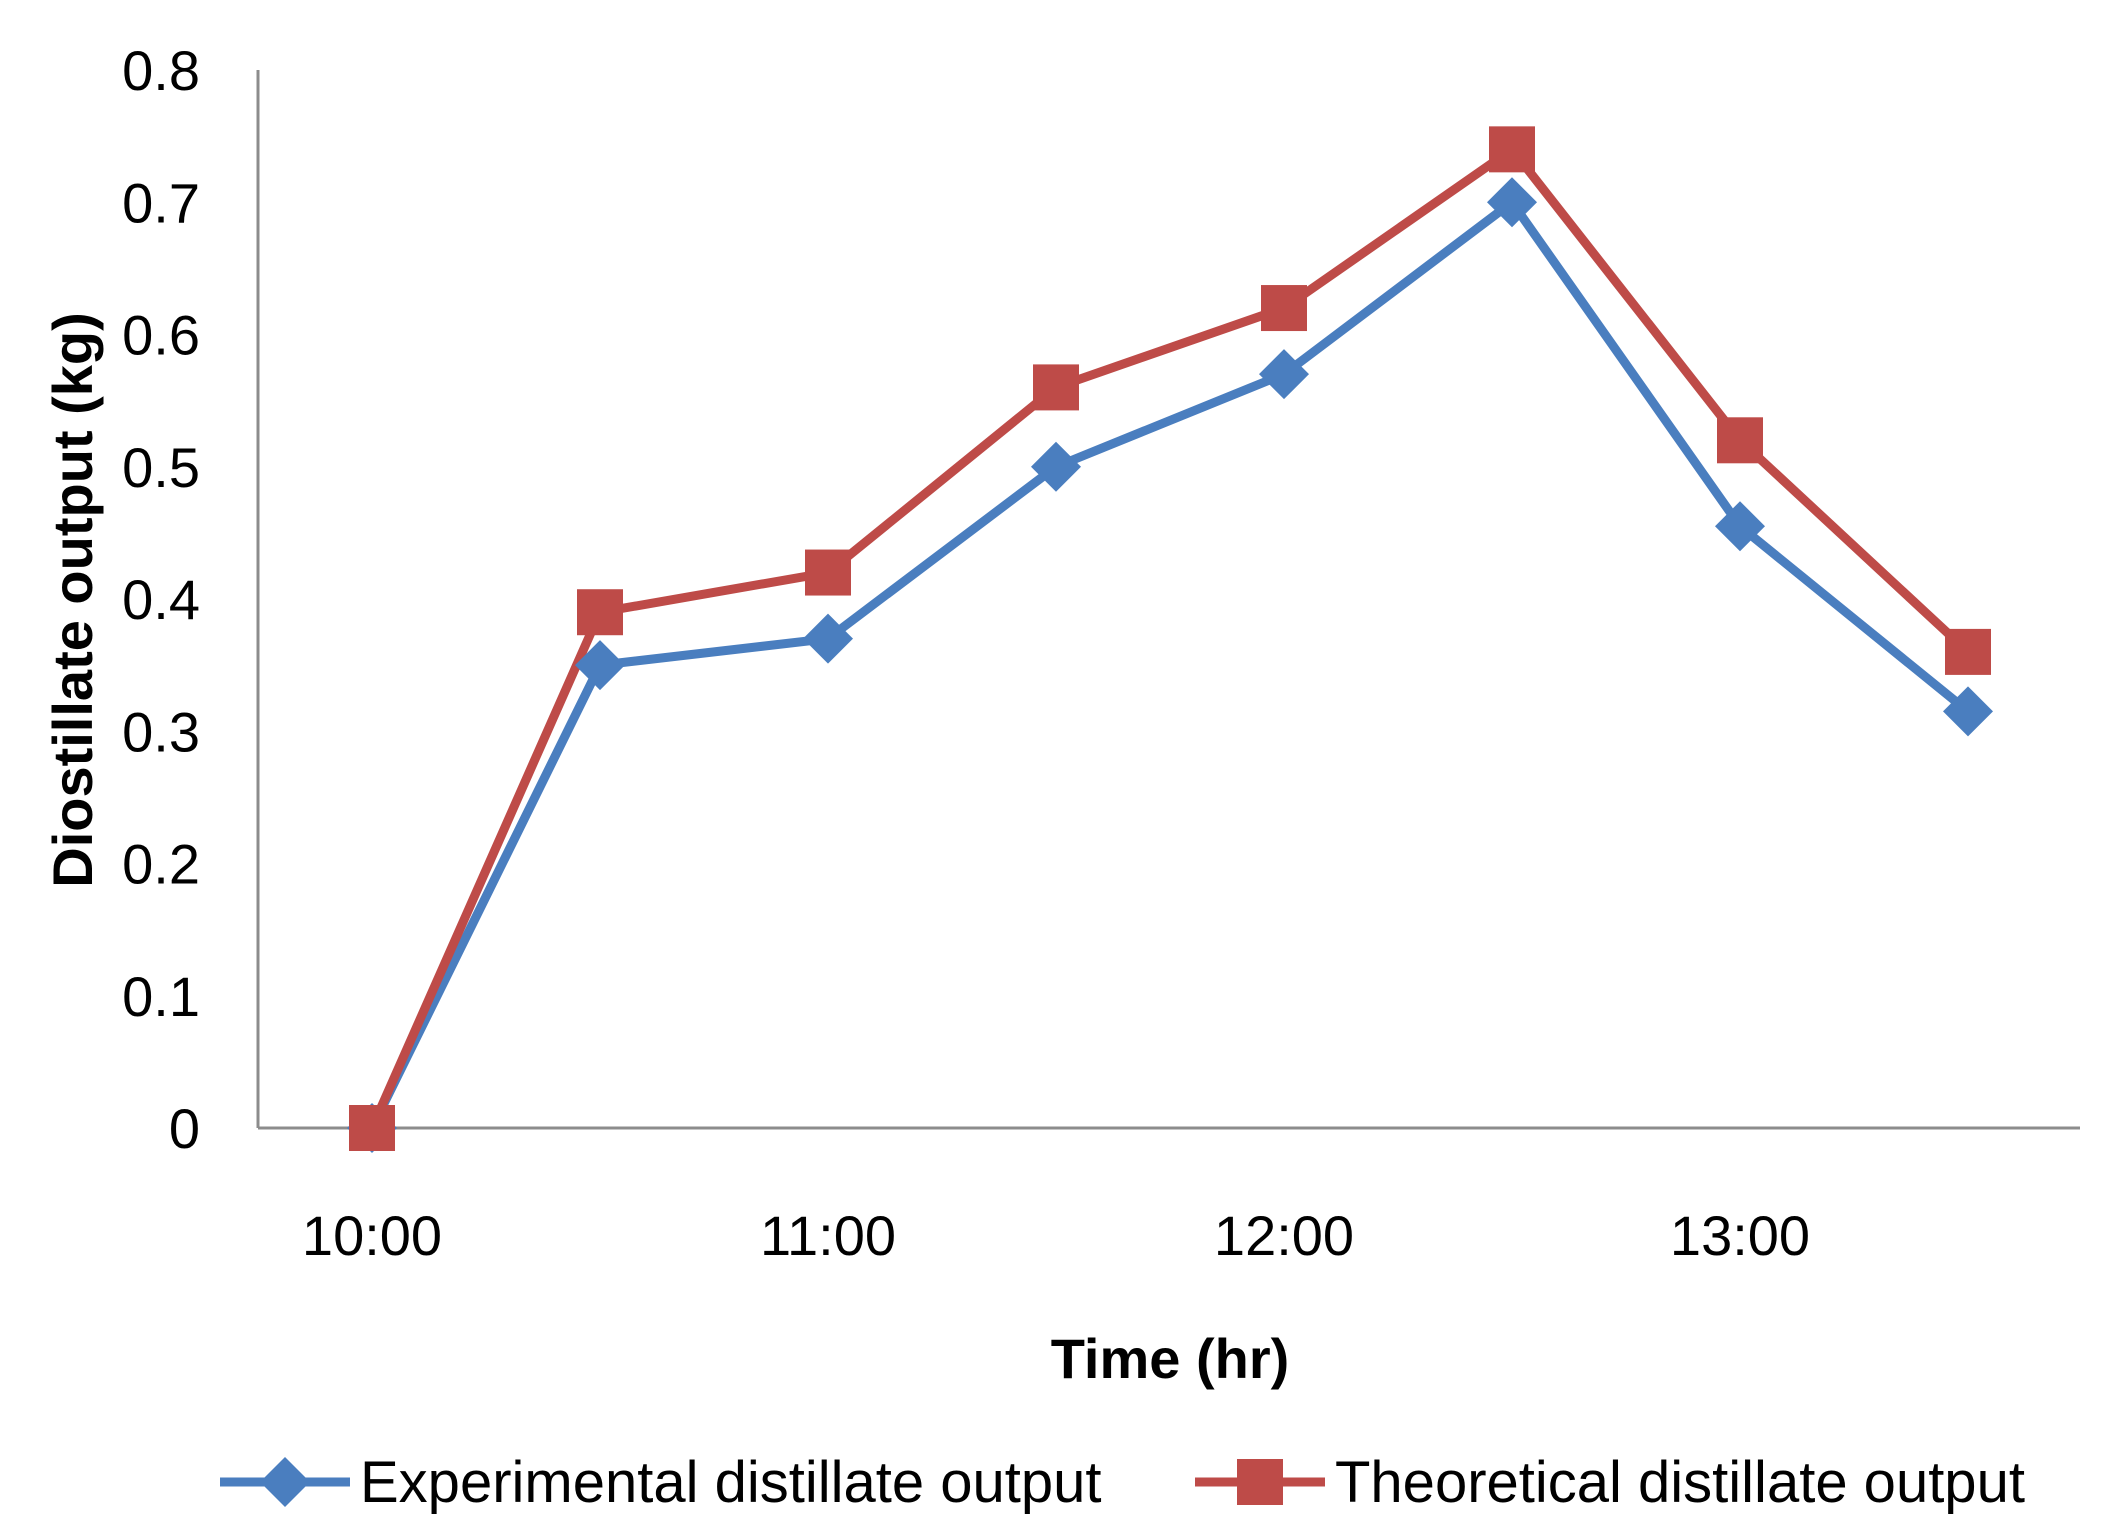 The height and width of the screenshot is (1536, 2103). What do you see at coordinates (161, 202) in the screenshot?
I see `y-tick-label: 0.7` at bounding box center [161, 202].